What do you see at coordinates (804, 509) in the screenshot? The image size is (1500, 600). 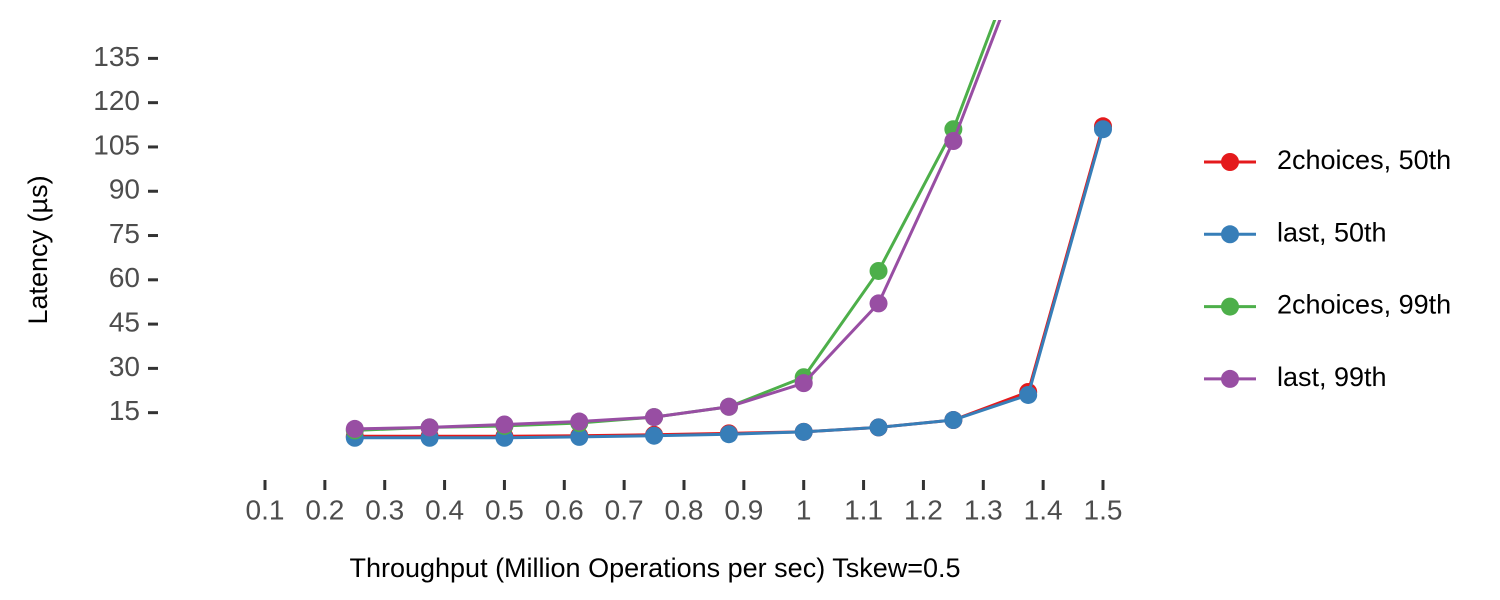 I see `x-tick-label: 1` at bounding box center [804, 509].